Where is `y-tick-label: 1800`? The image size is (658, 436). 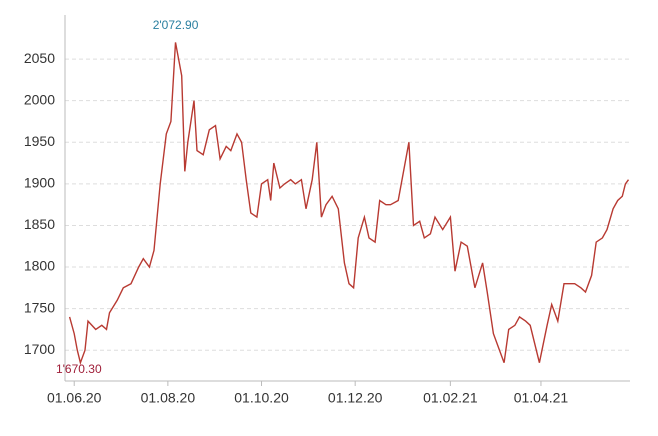
y-tick-label: 1800 is located at coordinates (39, 266).